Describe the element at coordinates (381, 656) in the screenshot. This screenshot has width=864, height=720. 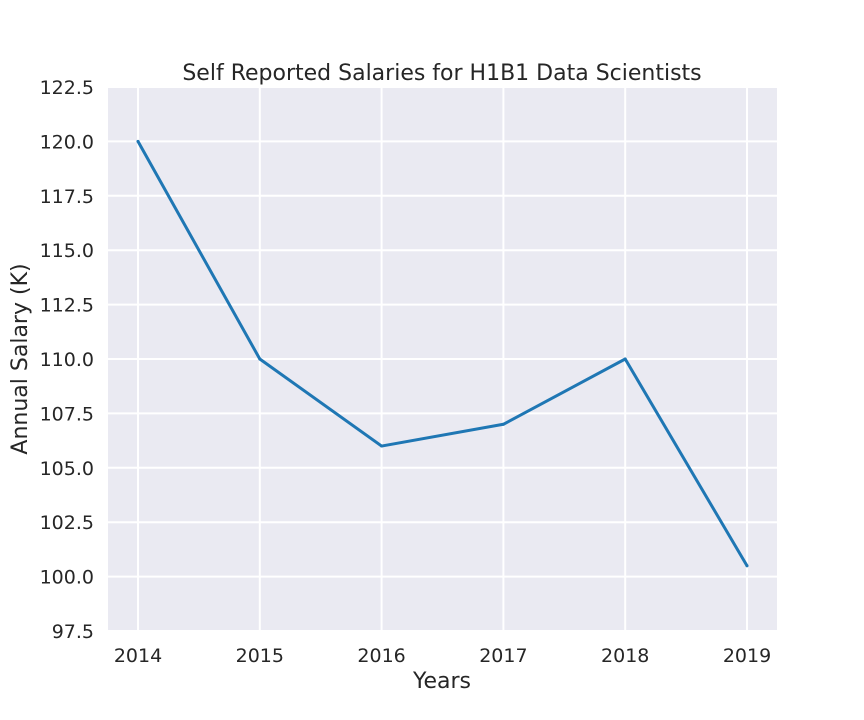
I see `x-tick-label: 2016` at that location.